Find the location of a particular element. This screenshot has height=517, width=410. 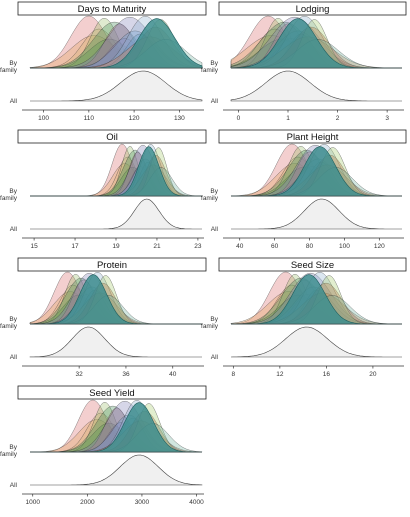

x-tick-label: 2000 is located at coordinates (87, 502).